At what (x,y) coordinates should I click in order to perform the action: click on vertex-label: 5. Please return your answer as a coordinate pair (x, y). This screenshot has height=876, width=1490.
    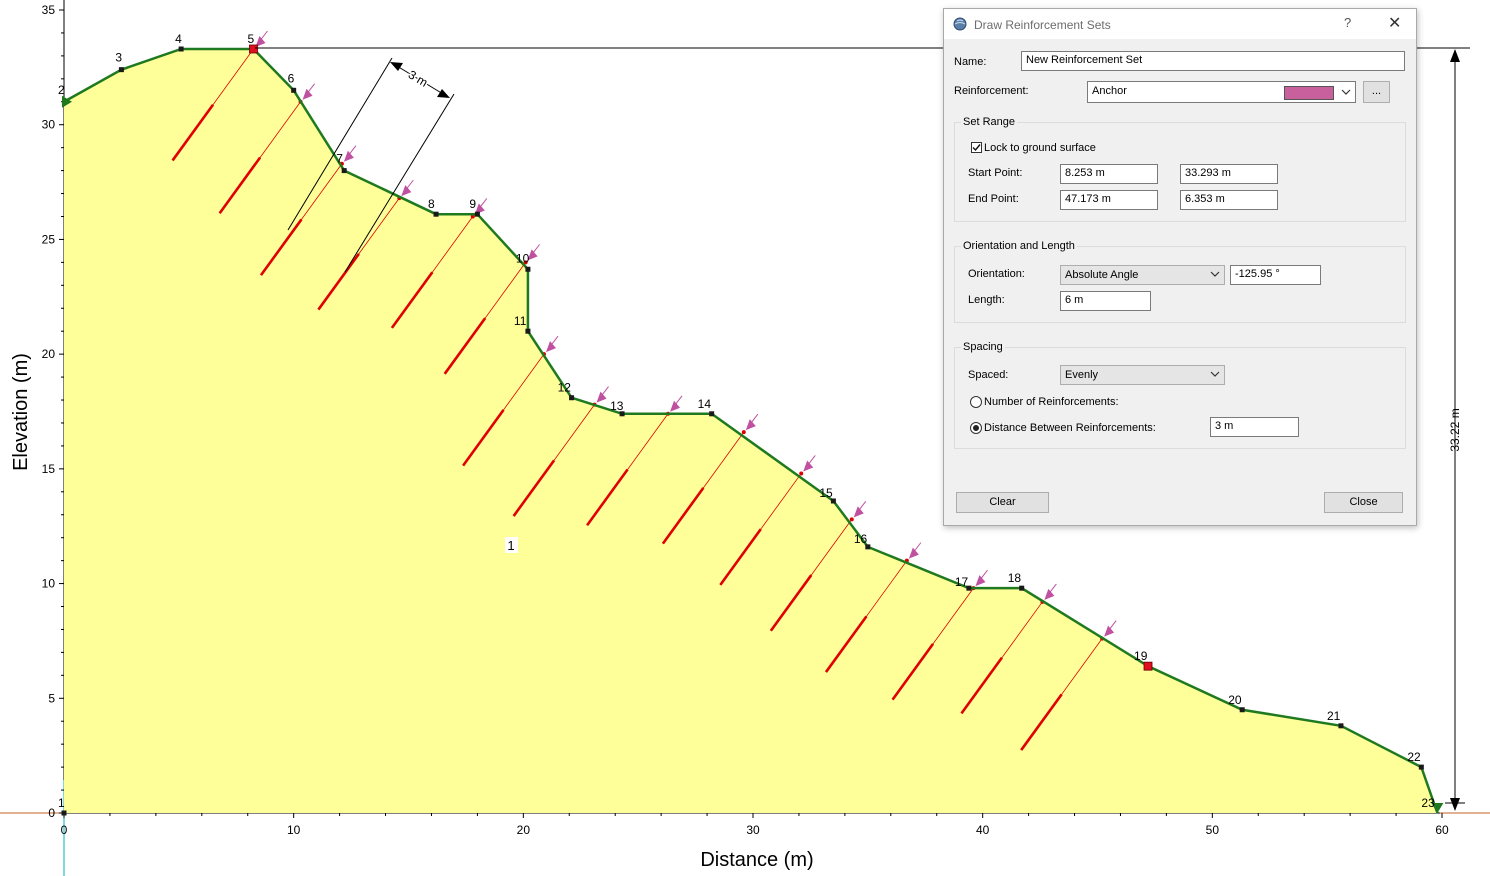
    Looking at the image, I should click on (250, 39).